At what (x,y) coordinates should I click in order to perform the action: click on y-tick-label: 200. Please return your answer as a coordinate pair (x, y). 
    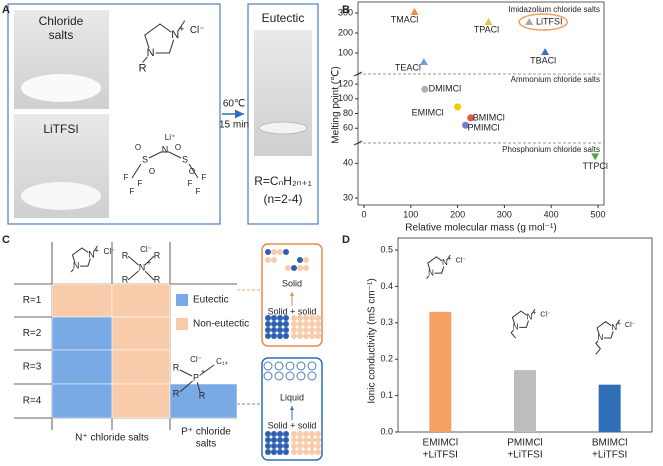
    Looking at the image, I should click on (345, 32).